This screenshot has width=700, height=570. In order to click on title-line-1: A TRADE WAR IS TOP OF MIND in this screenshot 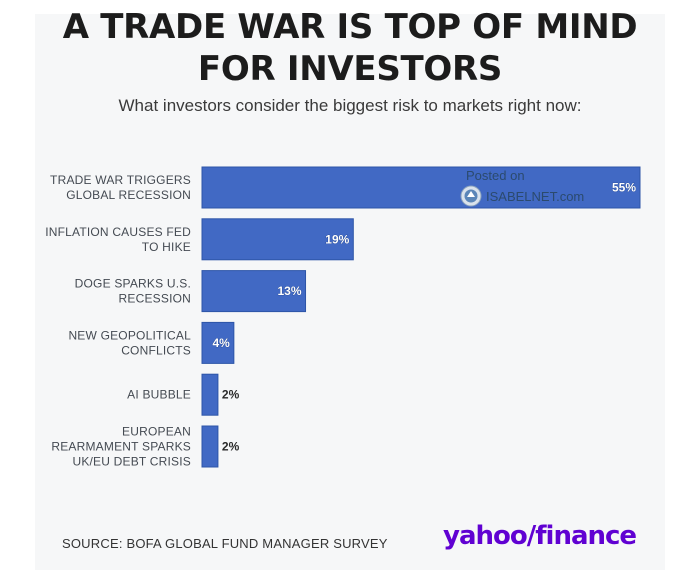, I will do `click(350, 27)`.